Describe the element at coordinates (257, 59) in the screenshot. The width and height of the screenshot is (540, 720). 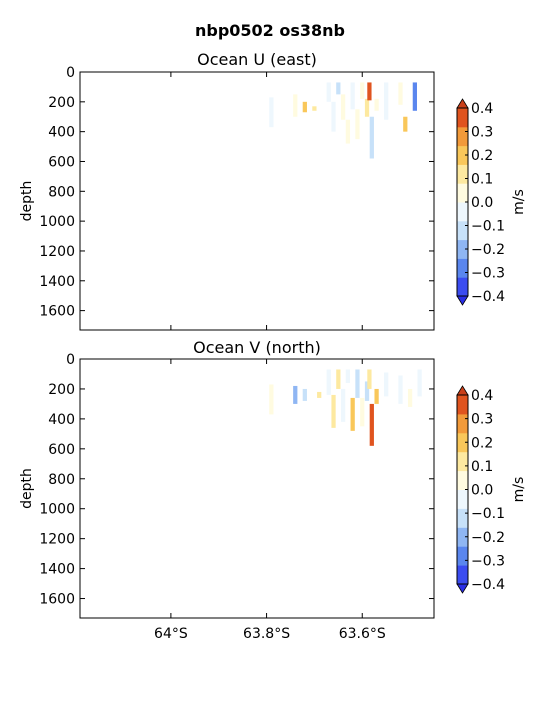
I see `panel-title: Ocean U (east)` at that location.